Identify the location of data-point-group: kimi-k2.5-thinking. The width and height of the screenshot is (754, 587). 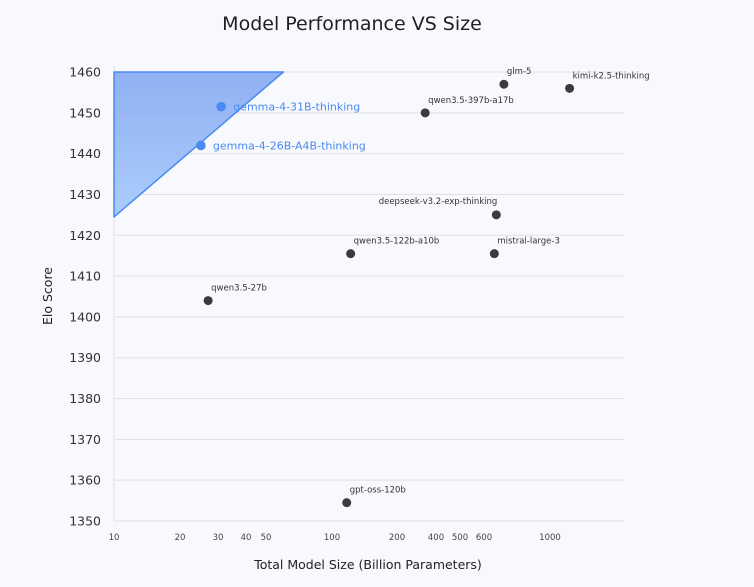
(607, 82).